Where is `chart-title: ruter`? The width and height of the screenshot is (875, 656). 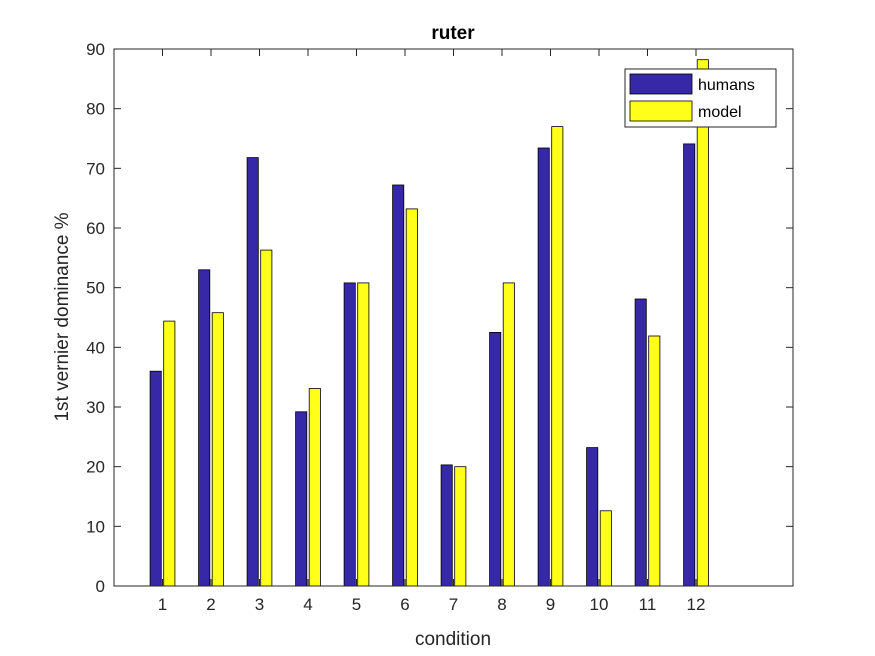 chart-title: ruter is located at coordinates (453, 33).